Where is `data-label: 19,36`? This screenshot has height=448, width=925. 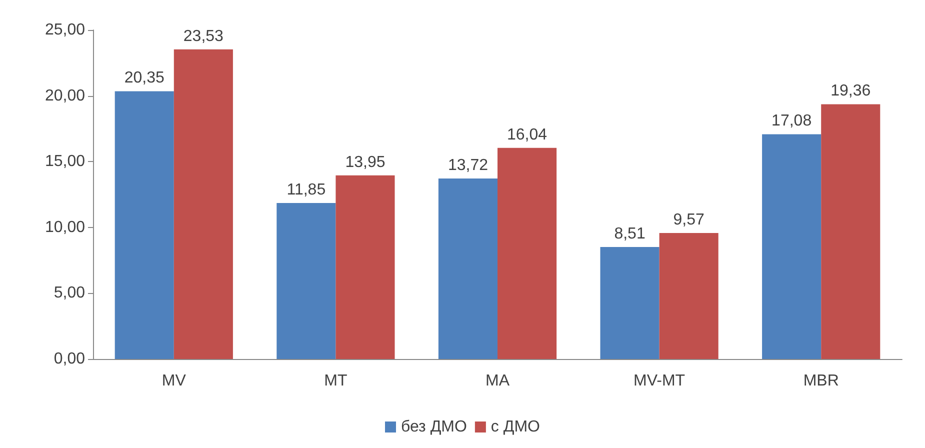 data-label: 19,36 is located at coordinates (850, 91).